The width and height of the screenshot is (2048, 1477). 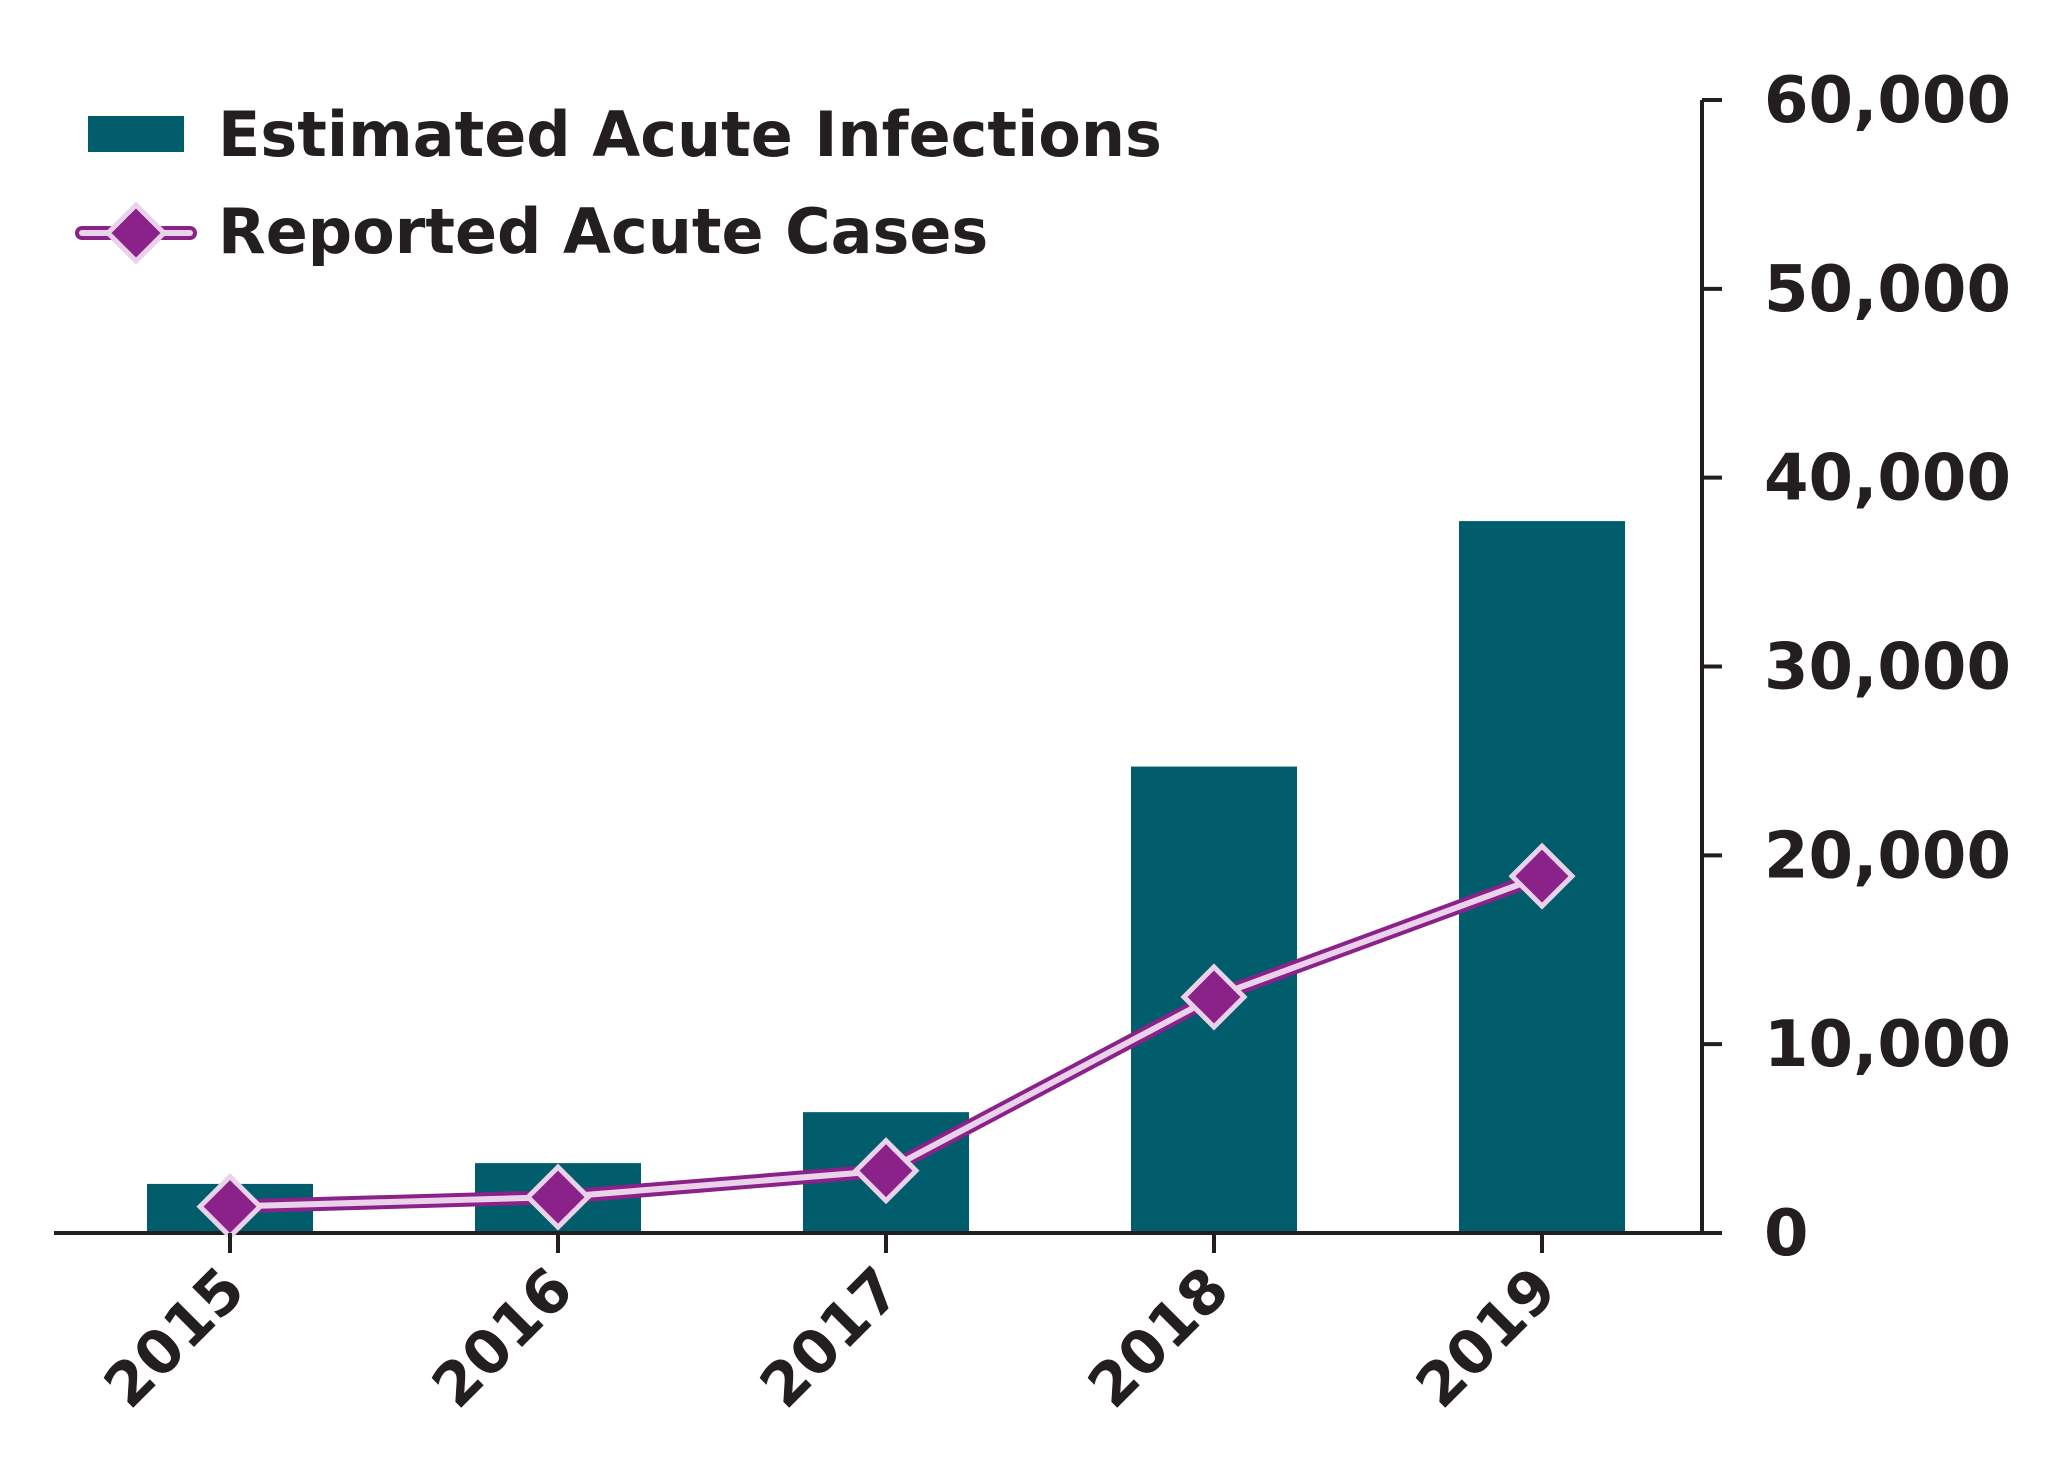 I want to click on legend-label-estimated: Estimated Acute Infections, so click(x=690, y=134).